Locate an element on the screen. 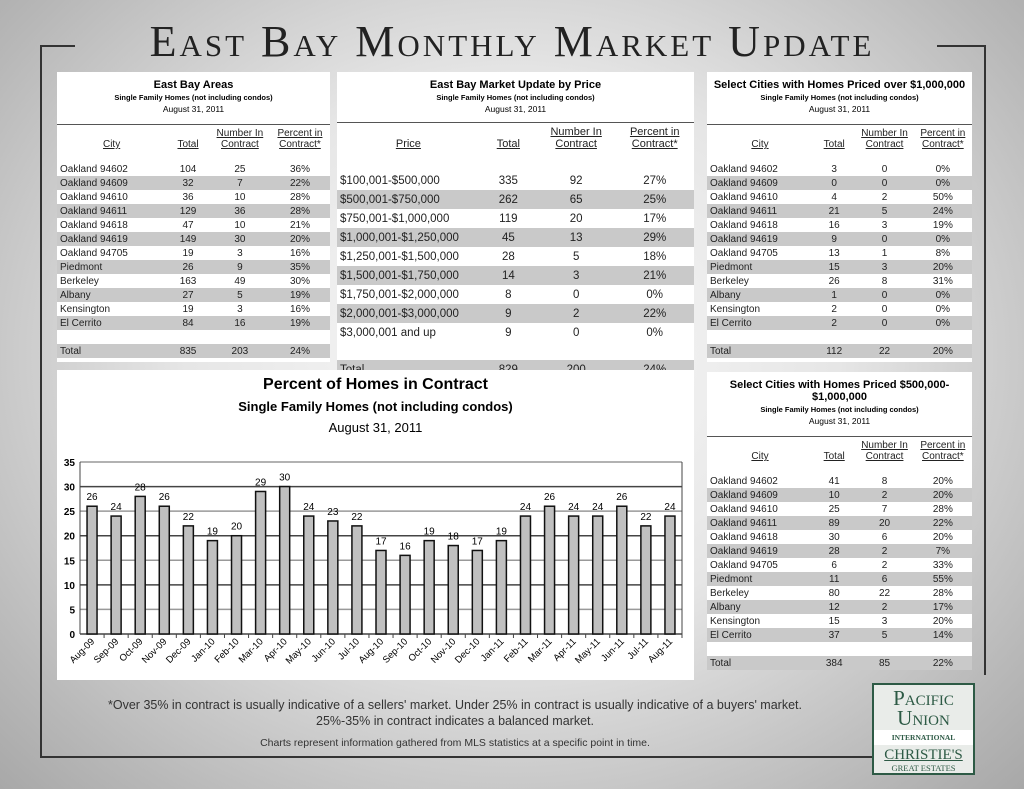  table-cell: 20 is located at coordinates (576, 218).